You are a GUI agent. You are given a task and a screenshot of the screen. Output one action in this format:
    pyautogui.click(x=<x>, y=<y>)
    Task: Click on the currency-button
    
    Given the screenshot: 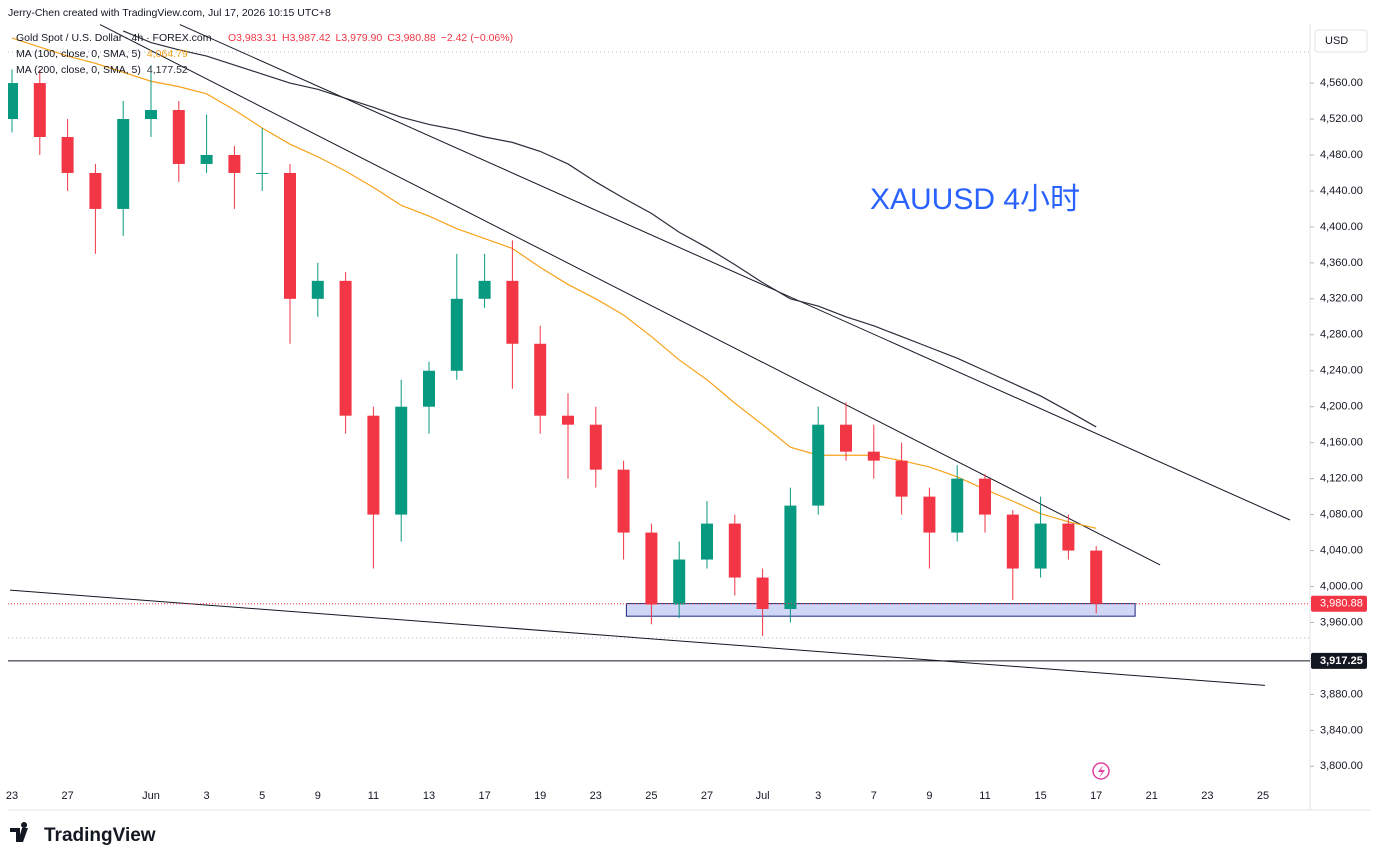 What is the action you would take?
    pyautogui.click(x=1341, y=41)
    